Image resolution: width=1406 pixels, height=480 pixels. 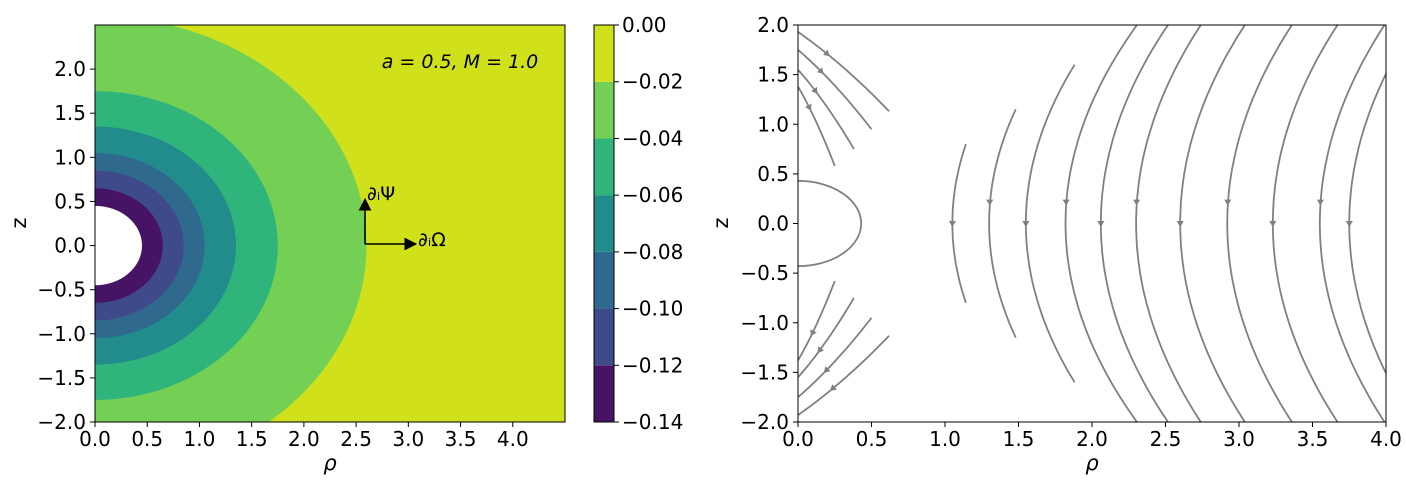 What do you see at coordinates (19, 222) in the screenshot?
I see `left-y-axis-label: z` at bounding box center [19, 222].